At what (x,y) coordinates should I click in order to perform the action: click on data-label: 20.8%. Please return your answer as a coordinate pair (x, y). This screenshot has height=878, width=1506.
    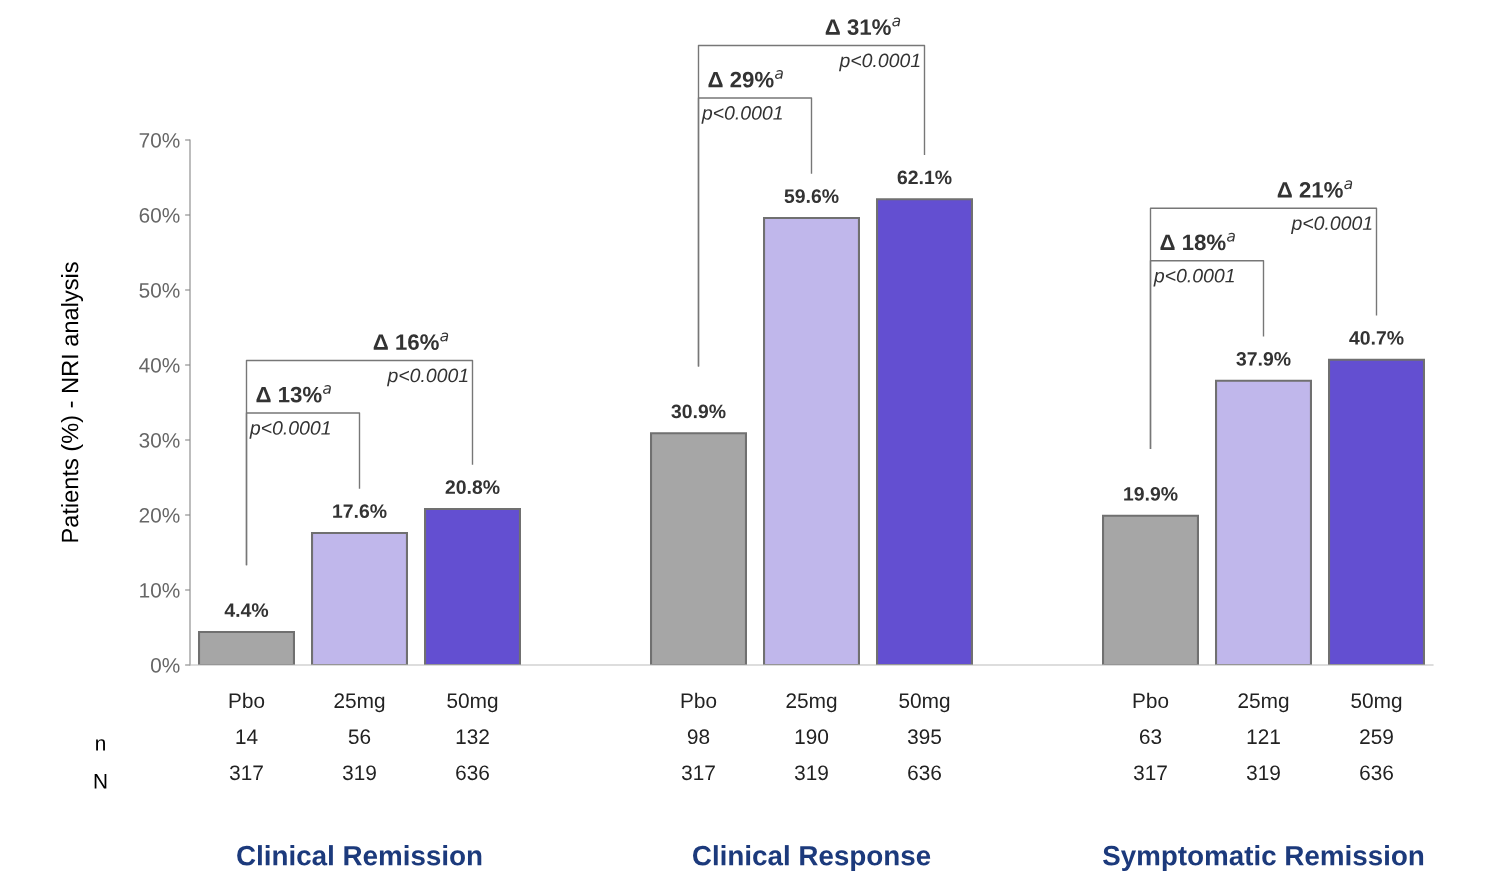
    Looking at the image, I should click on (472, 487).